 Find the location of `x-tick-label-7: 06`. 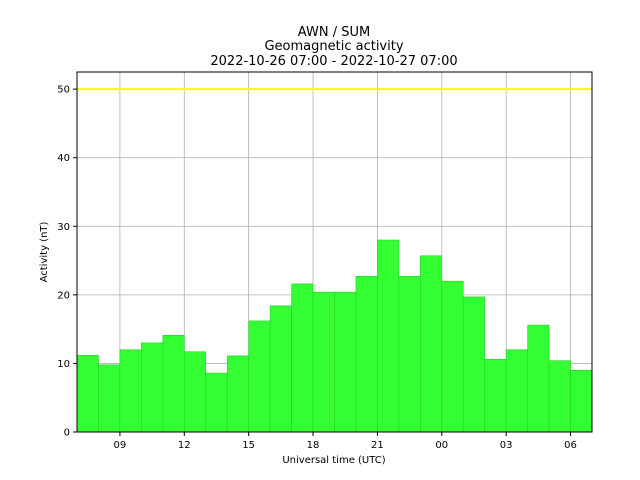

x-tick-label-7: 06 is located at coordinates (570, 445).